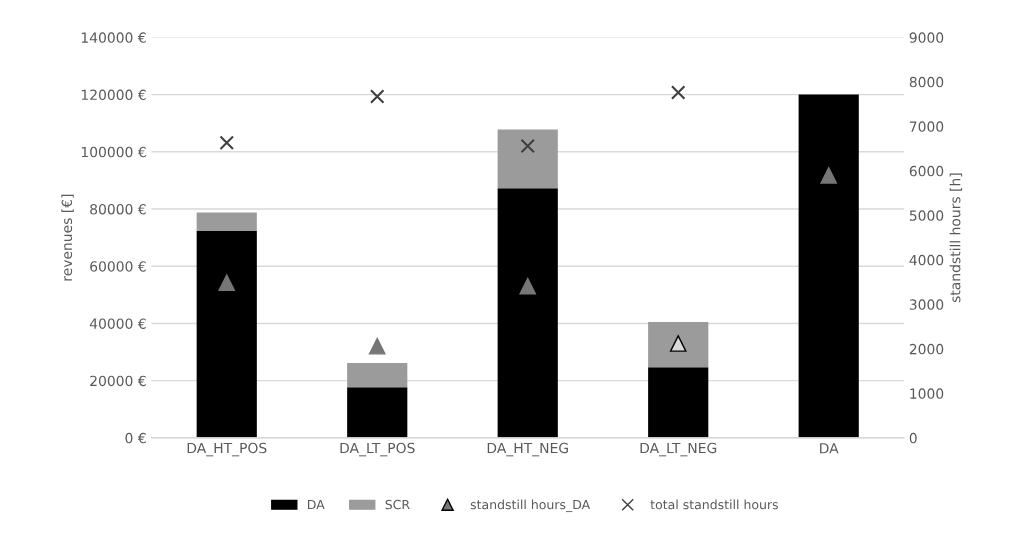 The width and height of the screenshot is (1010, 534). I want to click on y-tick-label: 0 €, so click(135, 438).